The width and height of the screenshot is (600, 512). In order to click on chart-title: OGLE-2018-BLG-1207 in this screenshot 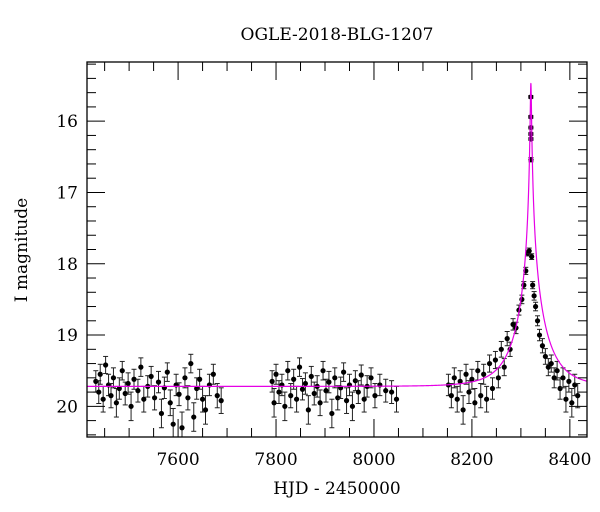, I will do `click(337, 35)`.